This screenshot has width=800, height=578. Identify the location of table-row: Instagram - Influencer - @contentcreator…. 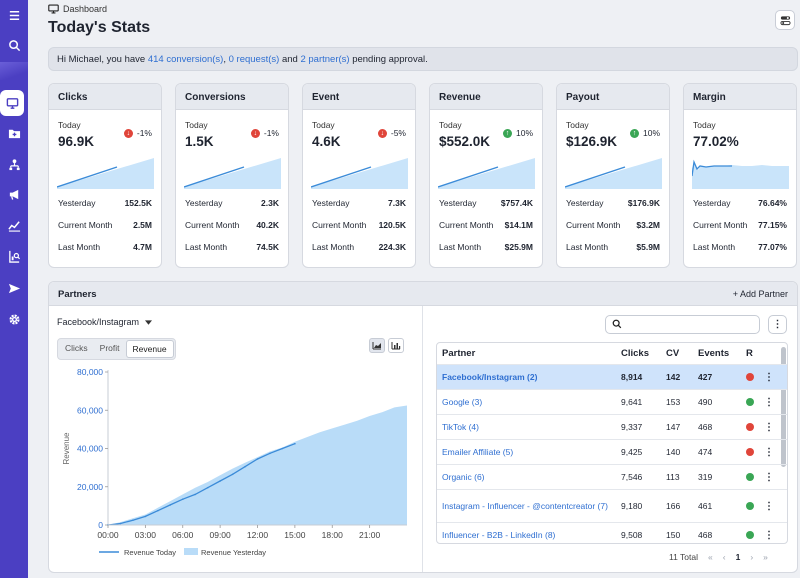
(612, 506).